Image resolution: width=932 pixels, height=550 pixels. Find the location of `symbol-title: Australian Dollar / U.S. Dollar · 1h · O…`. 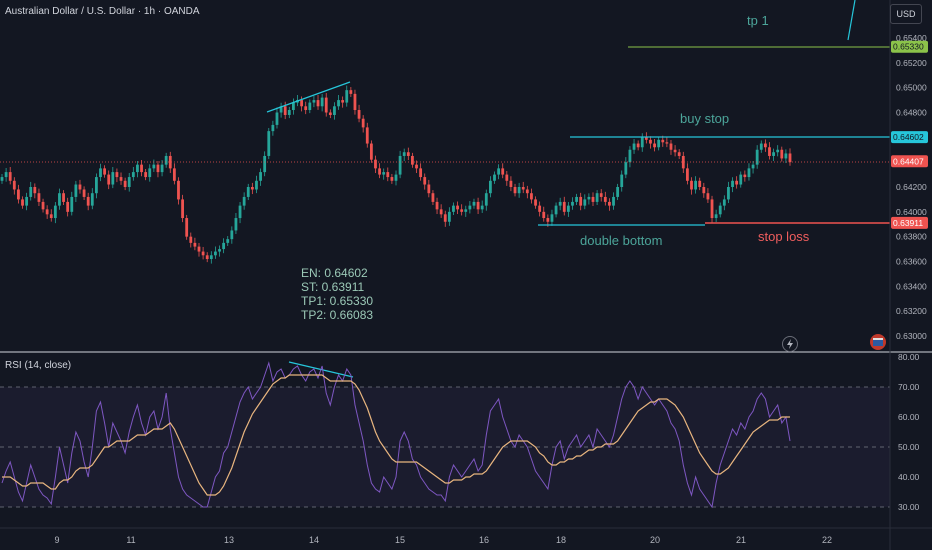

symbol-title: Australian Dollar / U.S. Dollar · 1h · O… is located at coordinates (102, 11).